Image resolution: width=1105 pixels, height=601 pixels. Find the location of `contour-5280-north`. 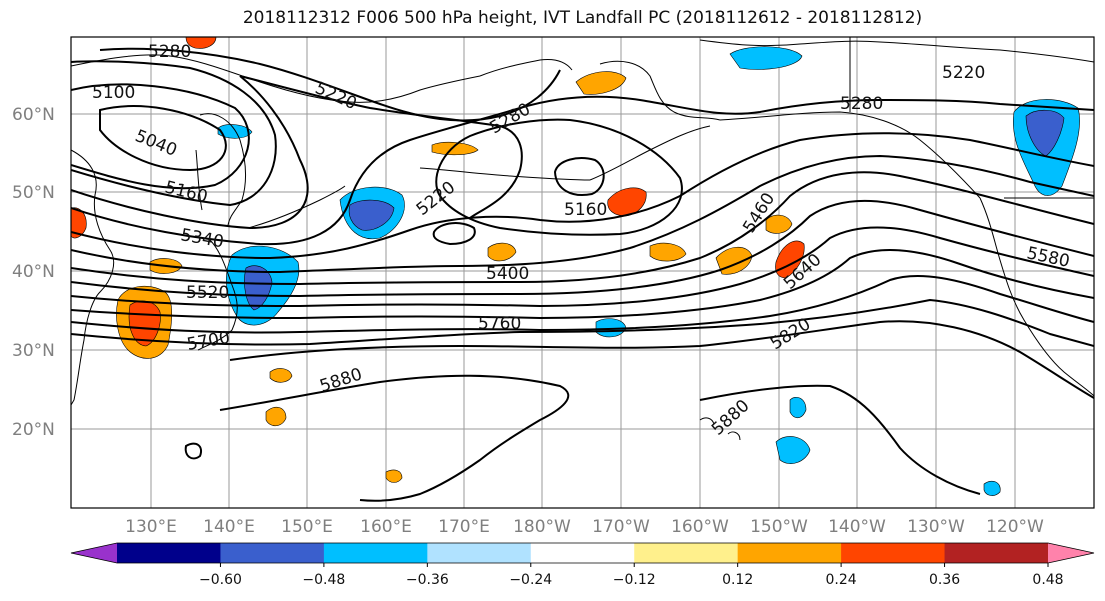

contour-5280-north is located at coordinates (330, 84).